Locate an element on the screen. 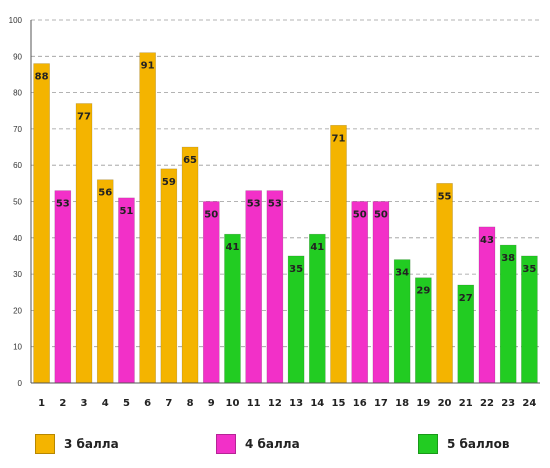 This screenshot has width=550, height=468. x-tick-label-18: 18 is located at coordinates (402, 403).